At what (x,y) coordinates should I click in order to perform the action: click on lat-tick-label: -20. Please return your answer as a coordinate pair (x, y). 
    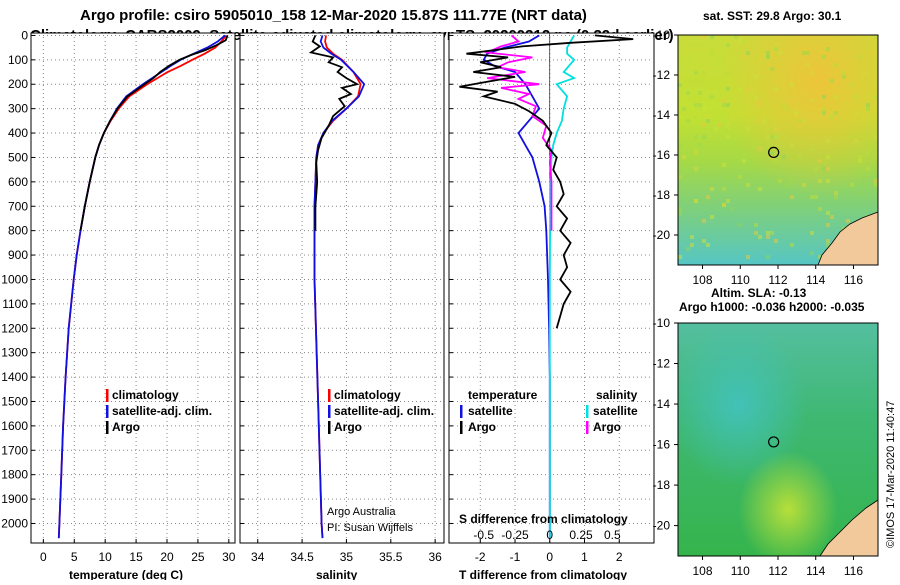
    Looking at the image, I should click on (662, 526).